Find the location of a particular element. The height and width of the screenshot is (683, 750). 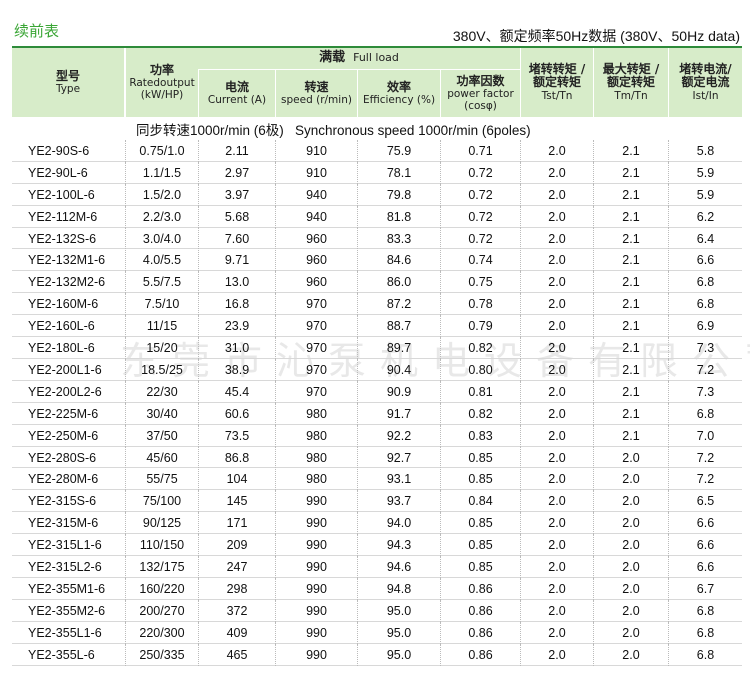

table-cell: 104 is located at coordinates (236, 479).